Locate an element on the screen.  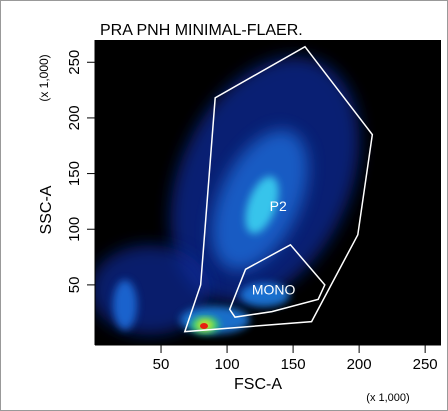
y-multiplier: (x 1,000) is located at coordinates (44, 77).